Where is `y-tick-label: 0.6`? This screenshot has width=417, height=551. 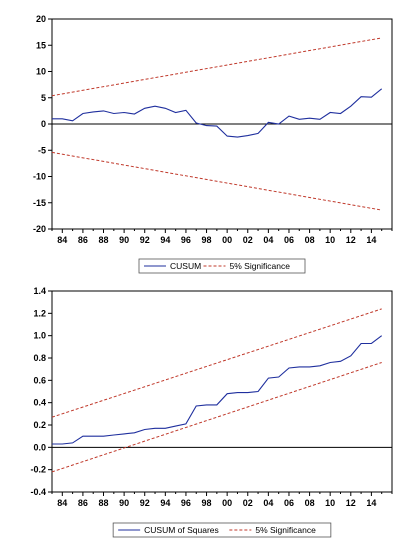 y-tick-label: 0.6 is located at coordinates (39, 380).